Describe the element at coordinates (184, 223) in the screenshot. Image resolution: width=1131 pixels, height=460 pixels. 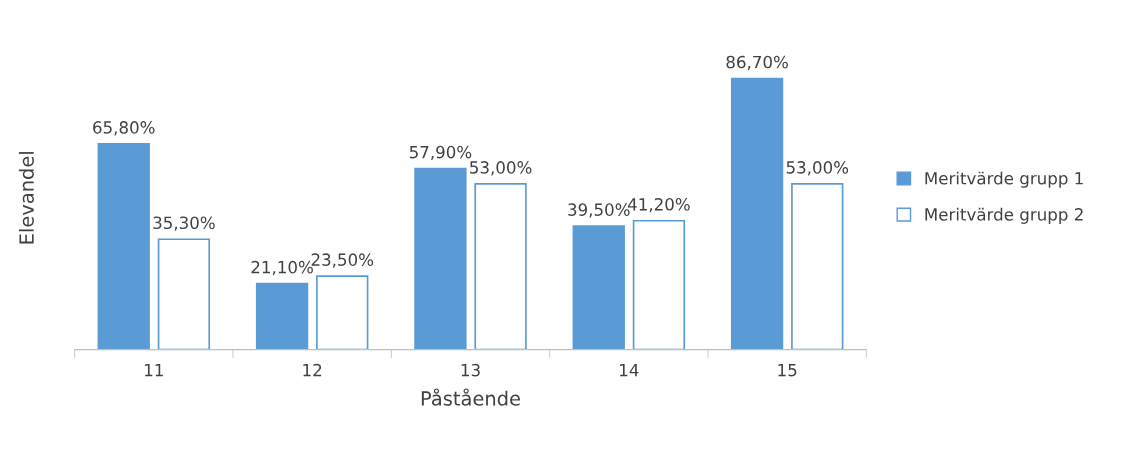
I see `data-label: 35,30%` at that location.